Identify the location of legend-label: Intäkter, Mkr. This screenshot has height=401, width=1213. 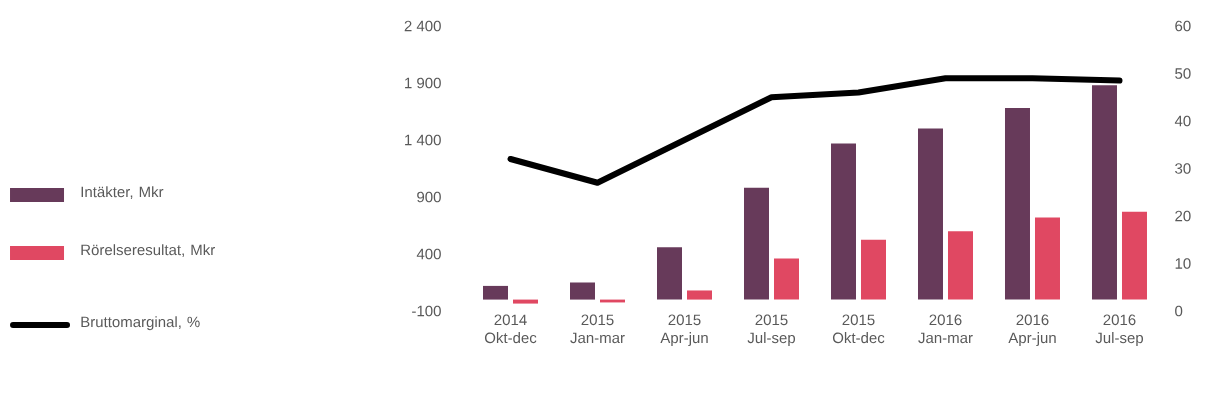
(122, 192).